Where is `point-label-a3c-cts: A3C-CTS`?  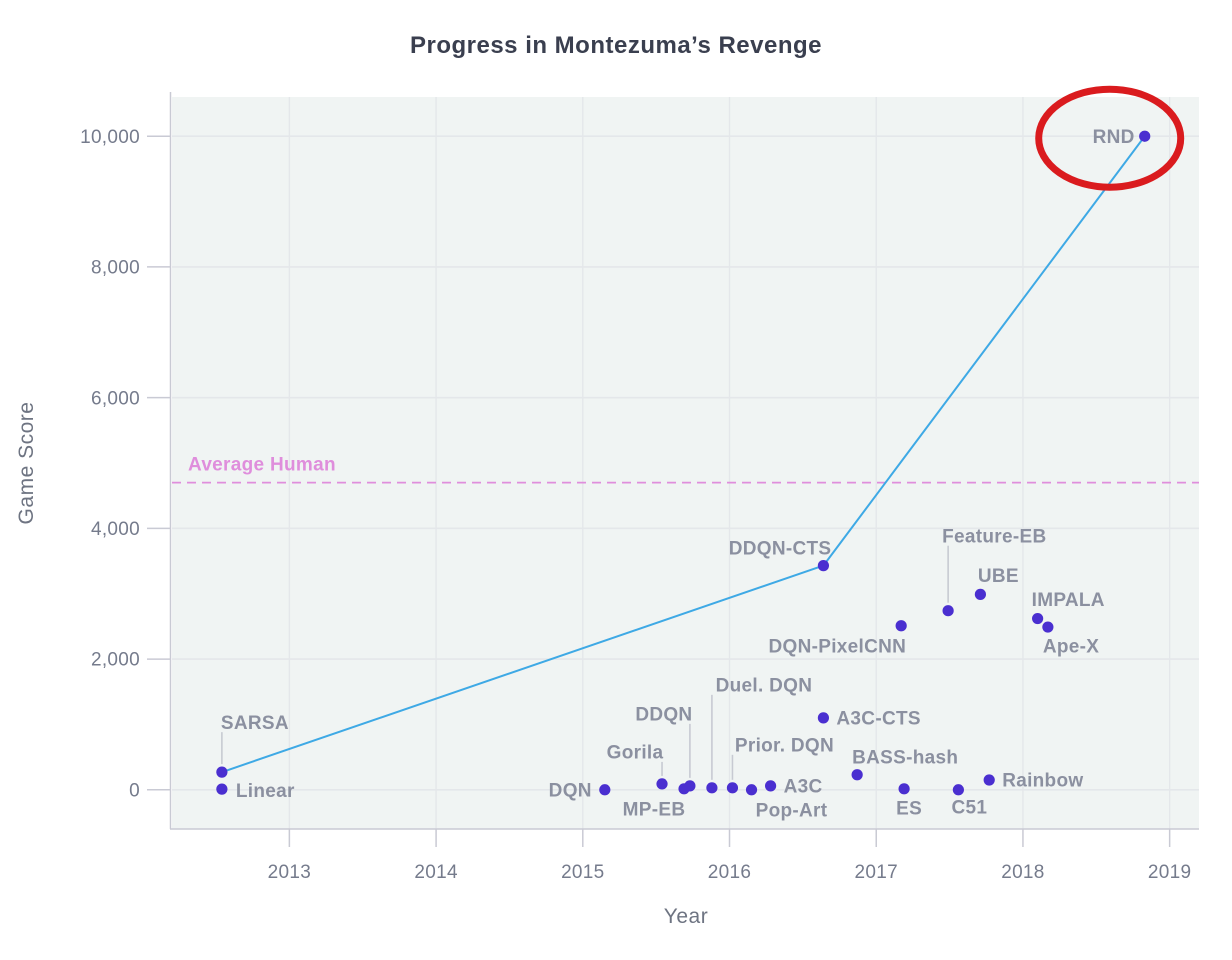
point-label-a3c-cts: A3C-CTS is located at coordinates (878, 719).